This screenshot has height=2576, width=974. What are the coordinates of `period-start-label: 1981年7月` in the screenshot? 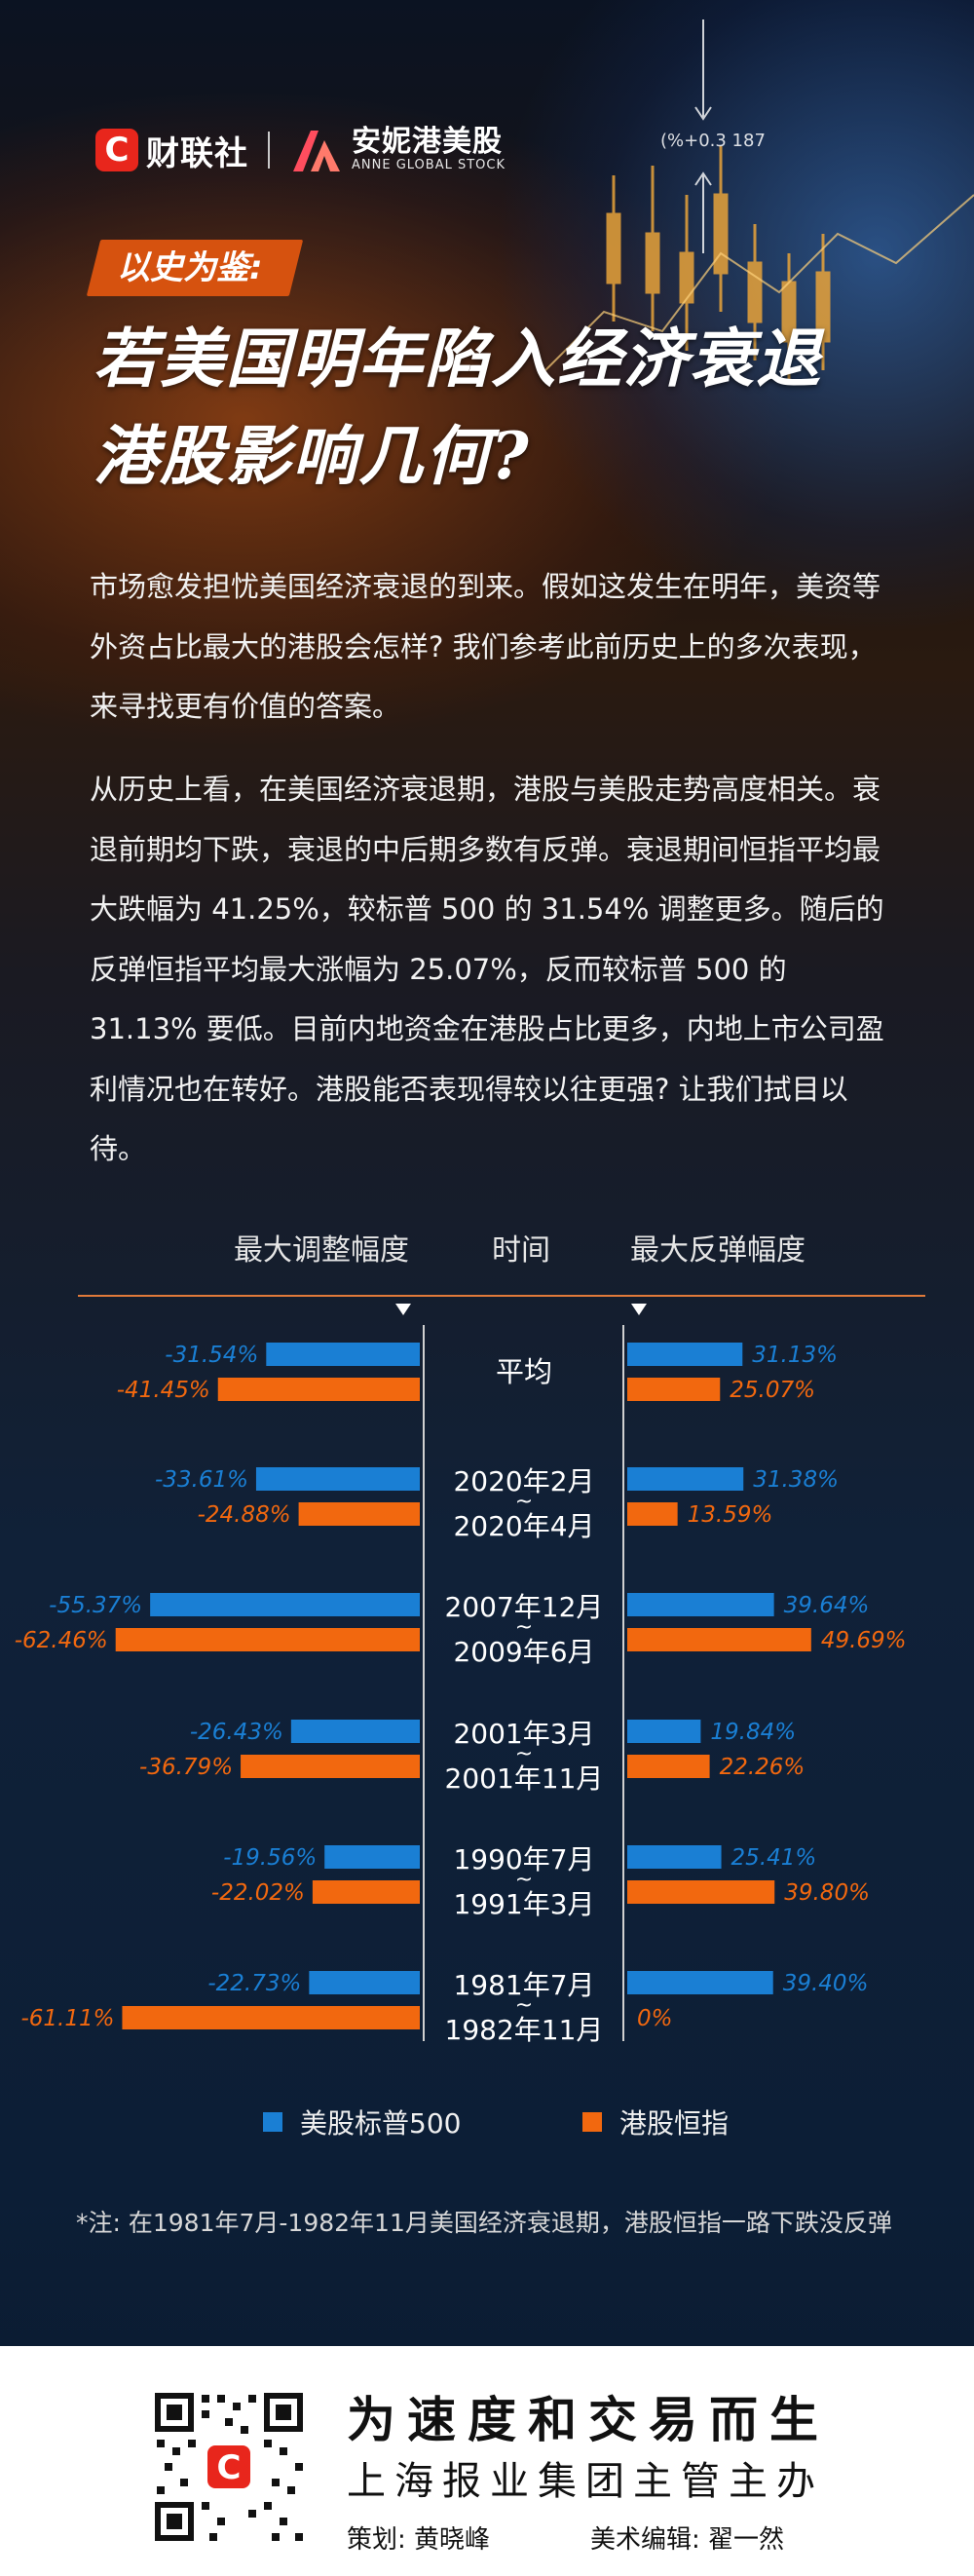 It's located at (523, 1985).